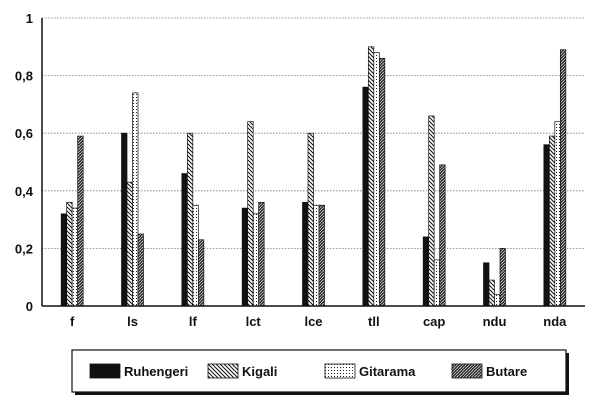 Image resolution: width=600 pixels, height=411 pixels. What do you see at coordinates (371, 176) in the screenshot?
I see `bar-kigali-tll` at bounding box center [371, 176].